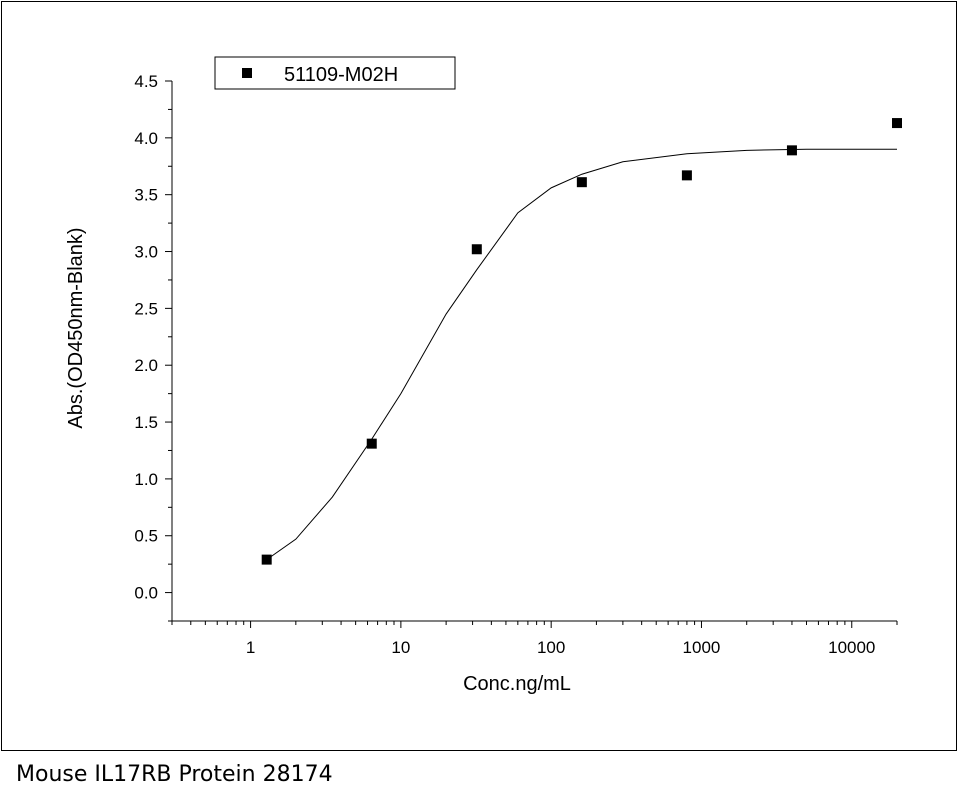 Image resolution: width=960 pixels, height=803 pixels. What do you see at coordinates (517, 684) in the screenshot?
I see `x-axis-title: Conc.ng/mL` at bounding box center [517, 684].